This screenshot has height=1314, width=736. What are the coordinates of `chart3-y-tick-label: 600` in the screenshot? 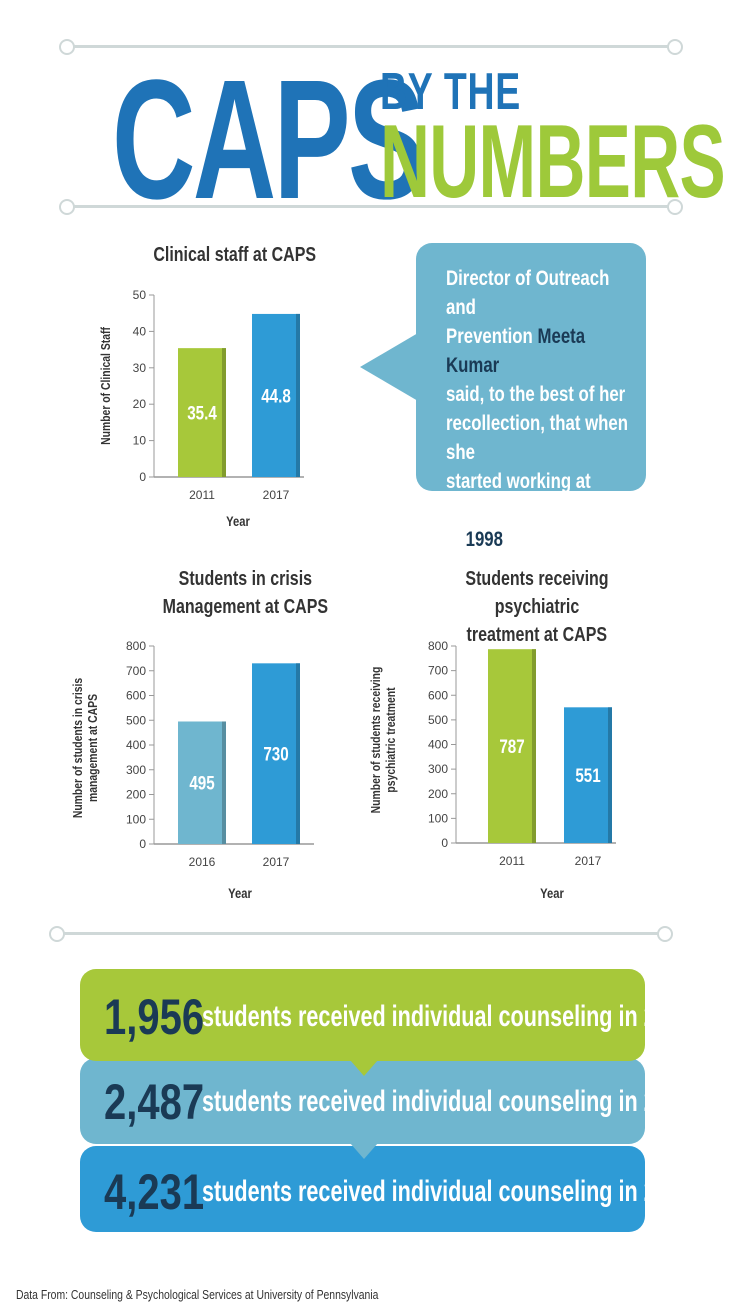 It's located at (438, 695).